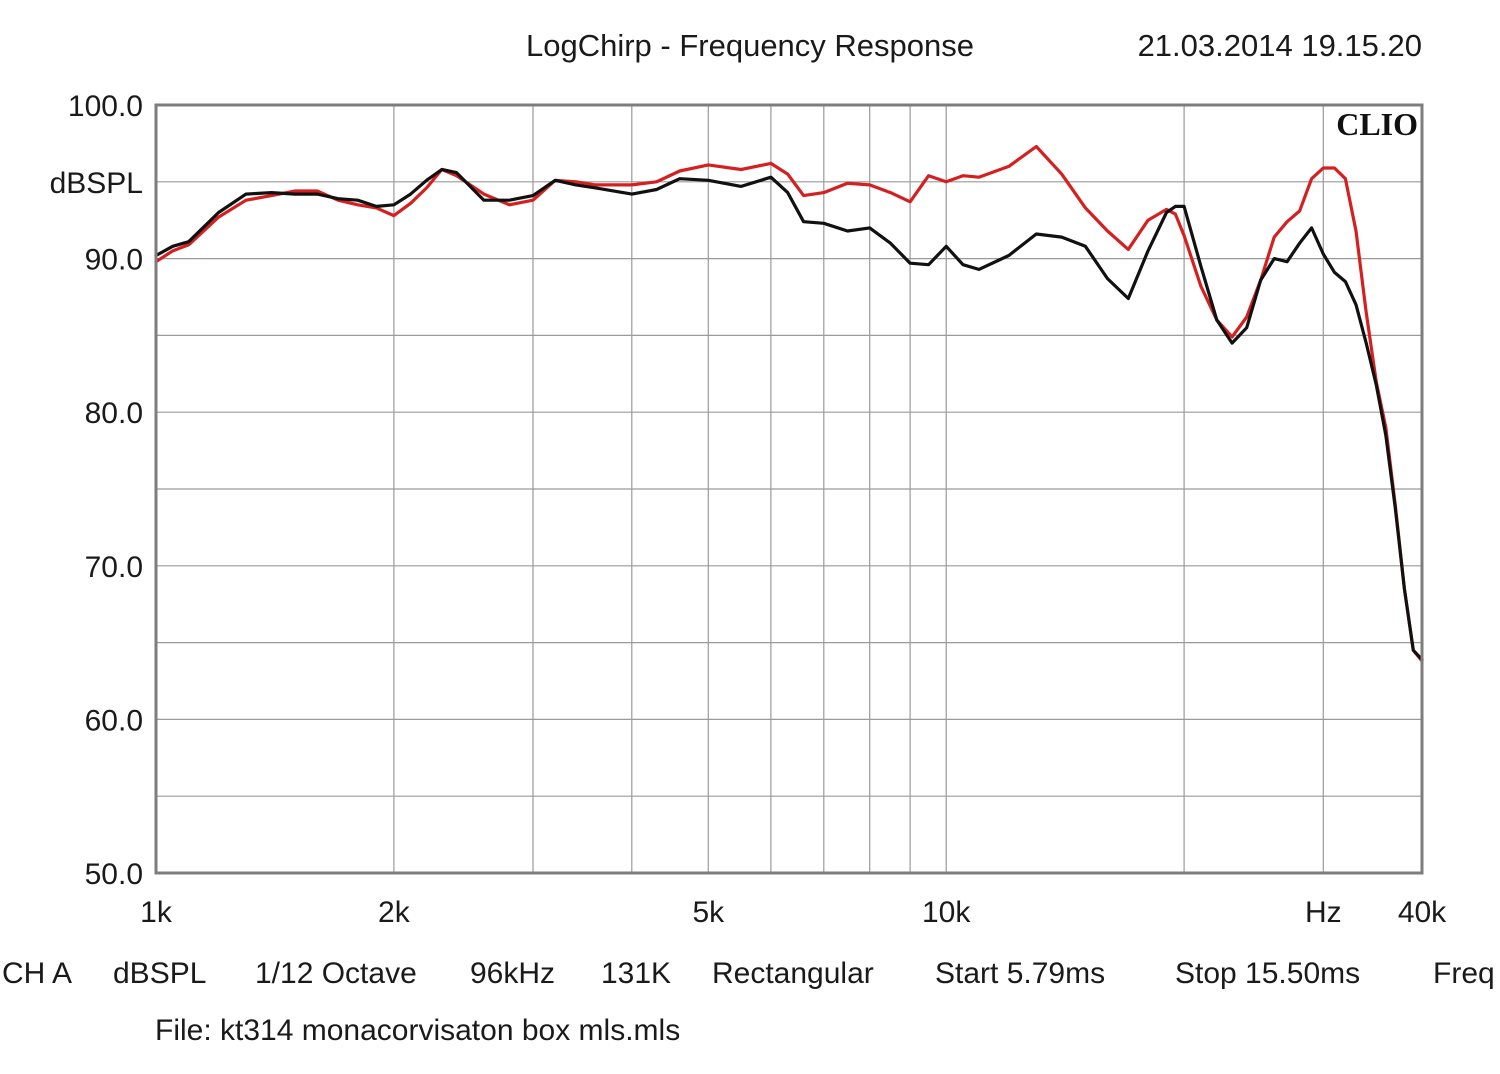 The height and width of the screenshot is (1074, 1500). Describe the element at coordinates (1280, 45) in the screenshot. I see `chart-timestamp: 21.03.2014 19.15.20` at that location.